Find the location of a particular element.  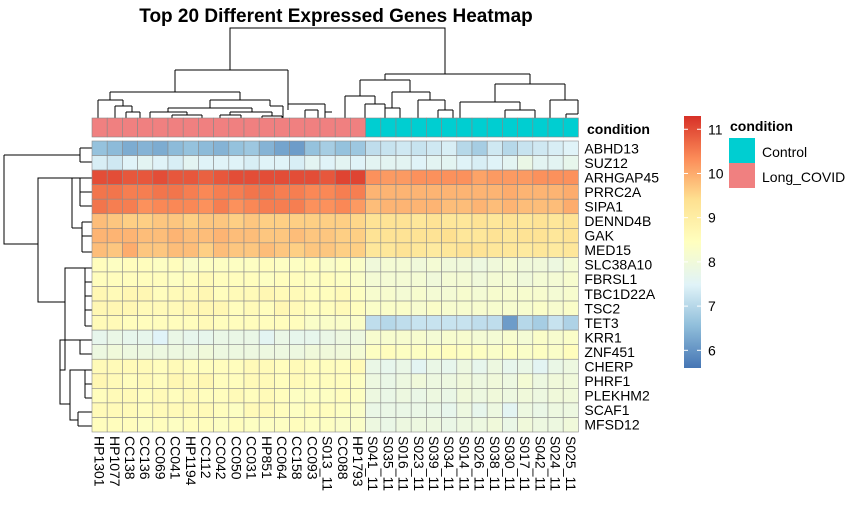

column-label: CC112 is located at coordinates (206, 457).